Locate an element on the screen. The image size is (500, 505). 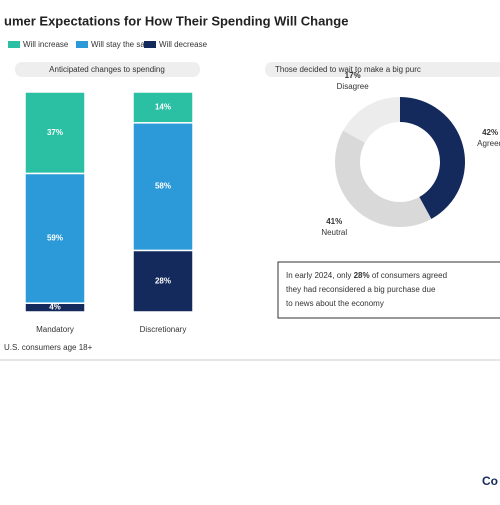
data-label: 59% is located at coordinates (55, 237).